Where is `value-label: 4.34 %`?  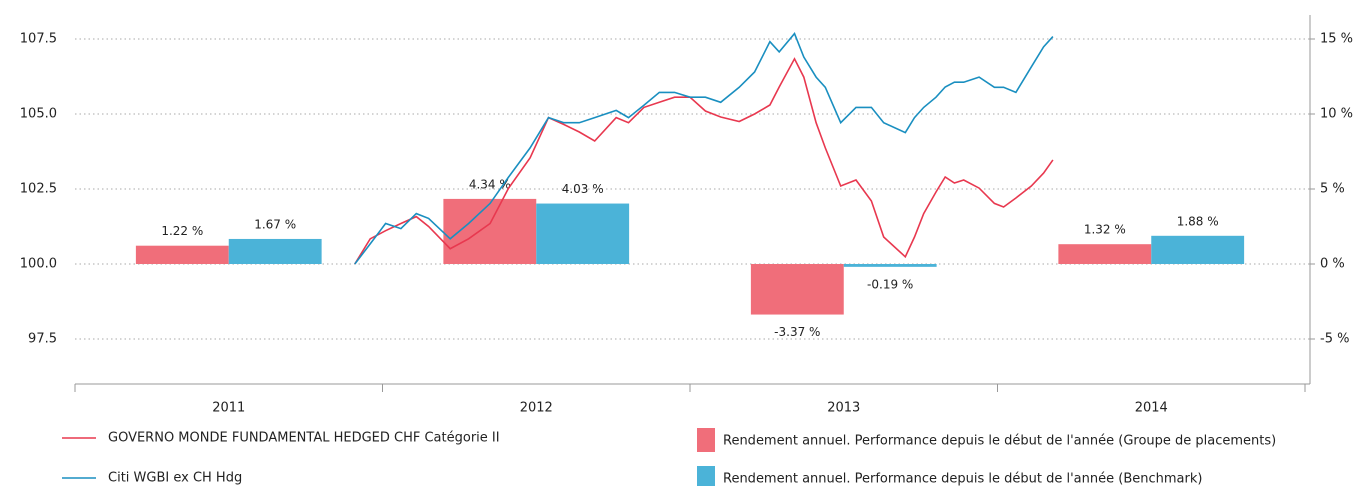 value-label: 4.34 % is located at coordinates (490, 184).